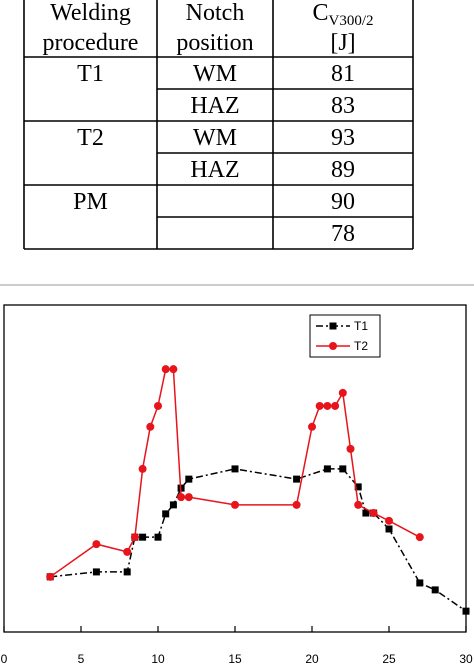 This screenshot has height=669, width=474. What do you see at coordinates (214, 43) in the screenshot?
I see `header-cell: position` at bounding box center [214, 43].